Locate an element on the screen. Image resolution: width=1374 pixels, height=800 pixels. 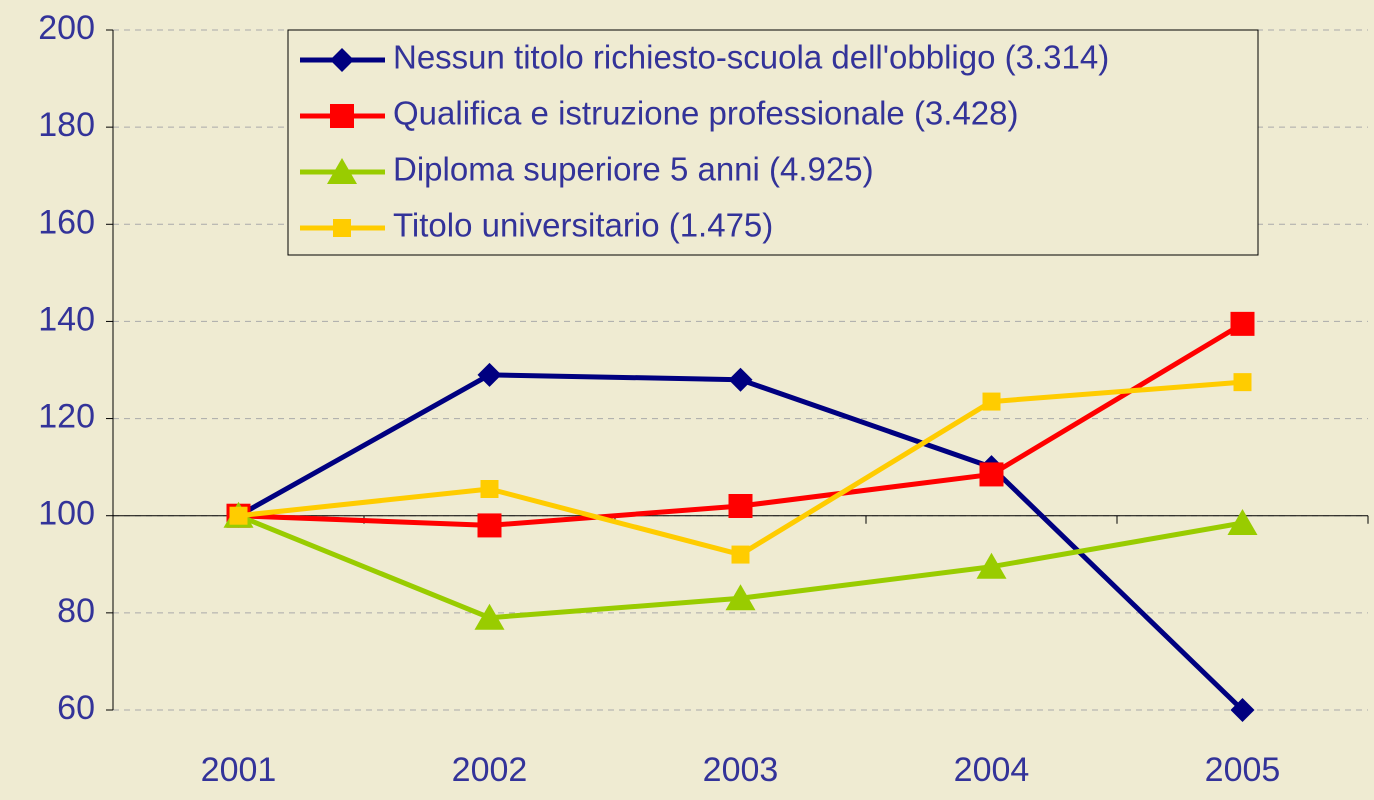
y-tick-label: 140 is located at coordinates (66, 319).